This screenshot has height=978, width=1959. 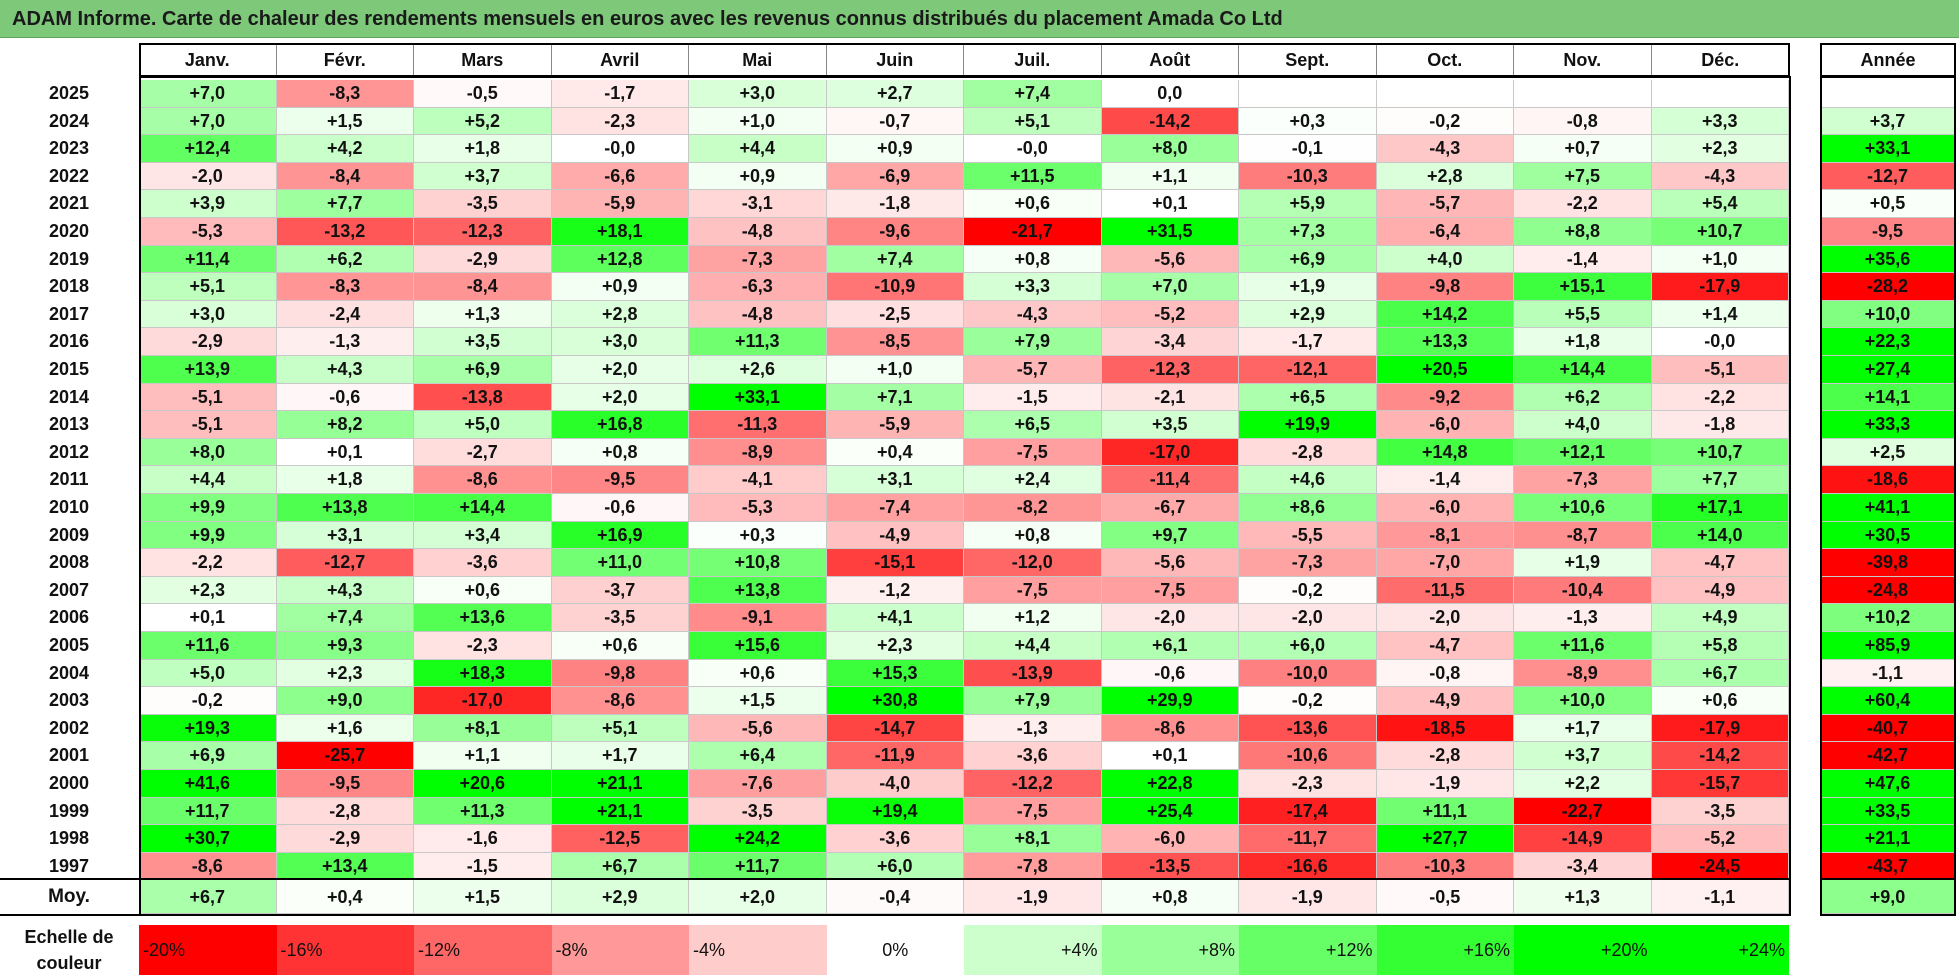 I want to click on heatmap-cell: -9,1, so click(x=758, y=618).